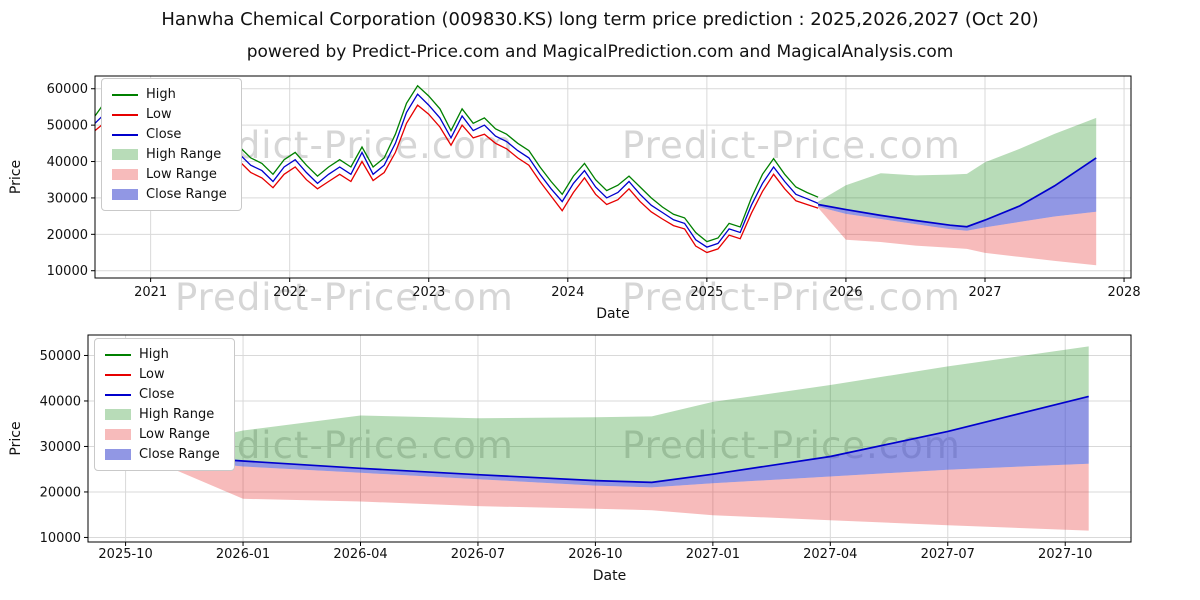 The width and height of the screenshot is (1200, 600). What do you see at coordinates (125, 554) in the screenshot?
I see `x-tick-label: 2025-10` at bounding box center [125, 554].